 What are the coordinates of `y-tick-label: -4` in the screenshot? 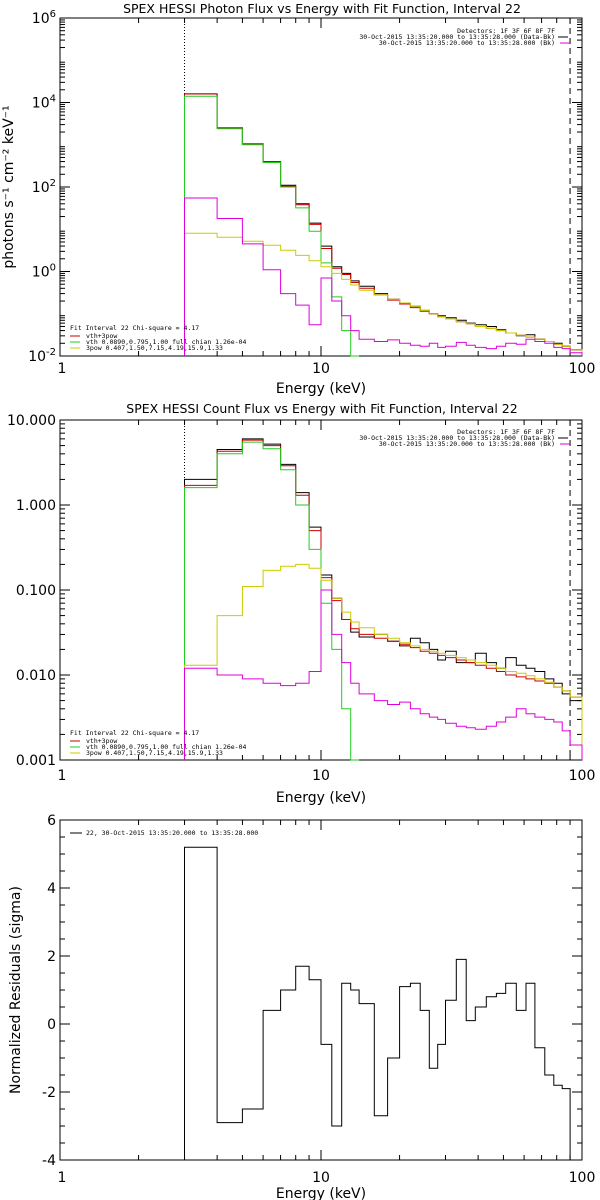 It's located at (49, 1161).